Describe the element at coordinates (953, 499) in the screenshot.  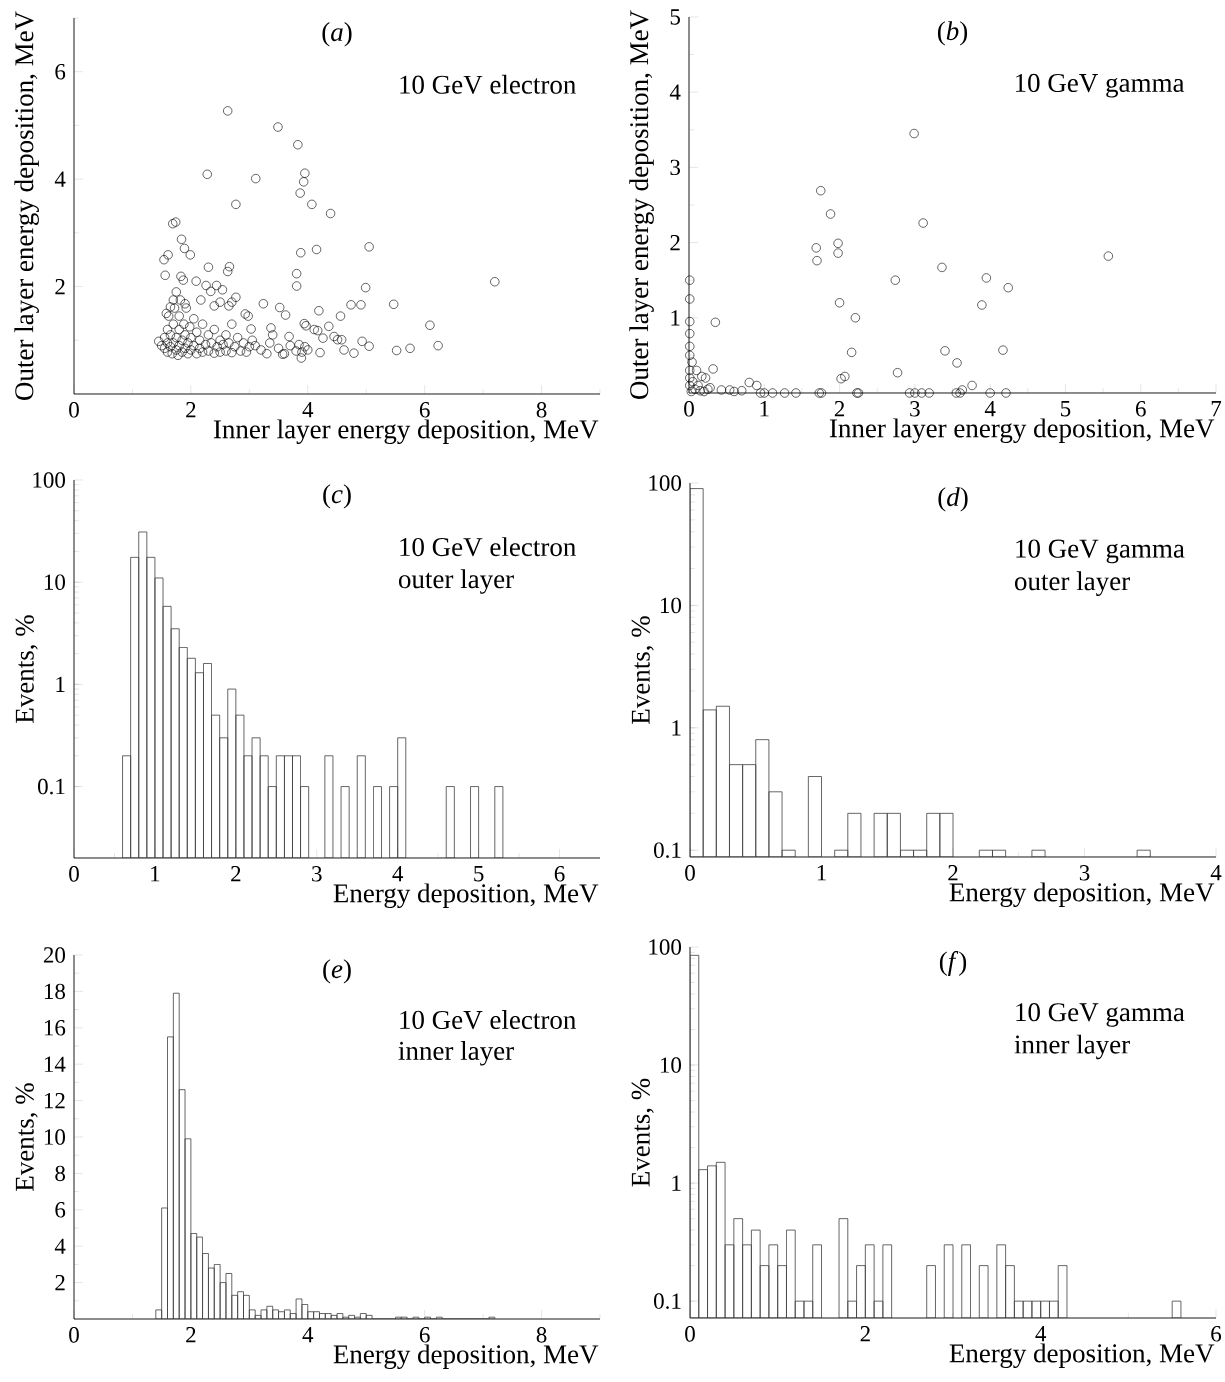
I see `chart-title: (d)` at that location.